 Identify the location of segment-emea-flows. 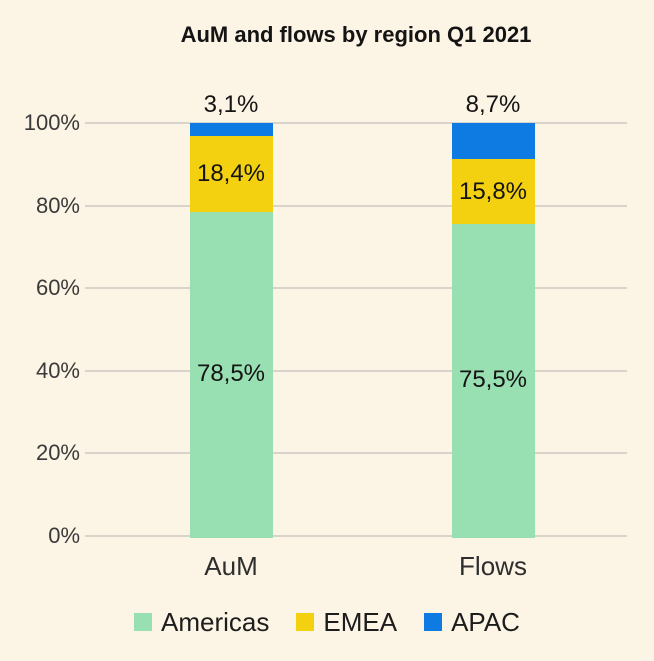
(493, 191).